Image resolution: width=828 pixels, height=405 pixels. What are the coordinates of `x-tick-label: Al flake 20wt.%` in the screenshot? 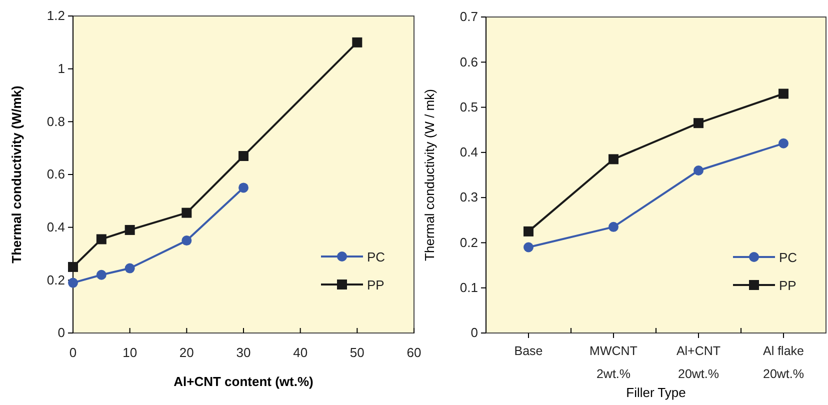 It's located at (783, 362).